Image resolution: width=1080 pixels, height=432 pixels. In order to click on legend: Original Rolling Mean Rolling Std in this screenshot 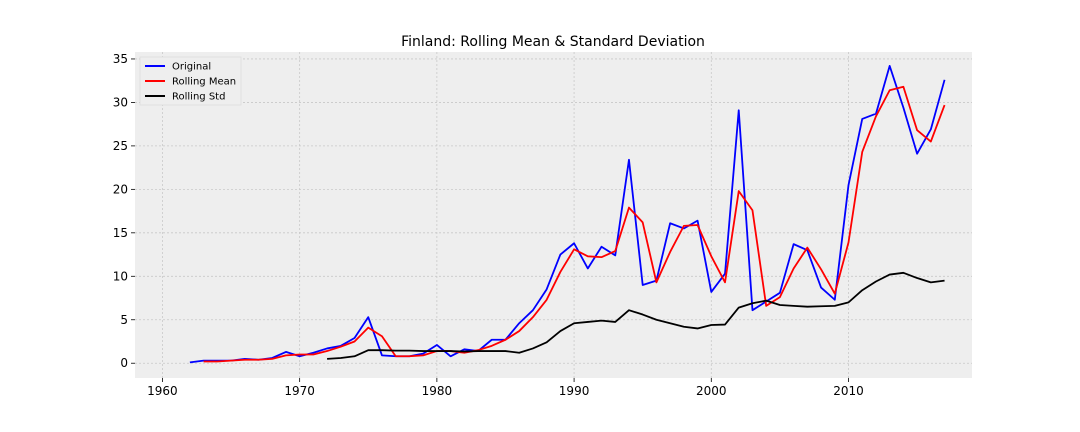, I will do `click(190, 81)`.